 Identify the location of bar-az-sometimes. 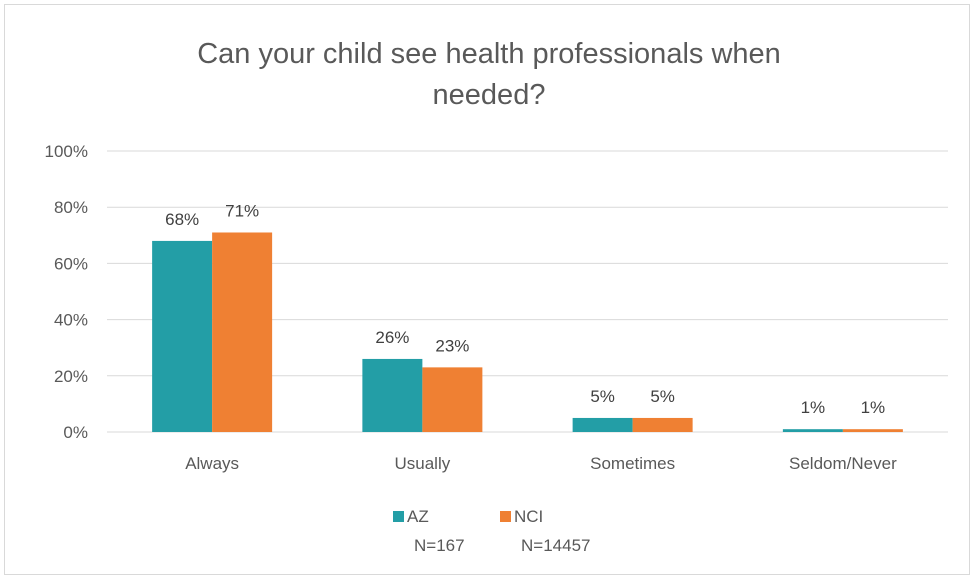
(602, 424).